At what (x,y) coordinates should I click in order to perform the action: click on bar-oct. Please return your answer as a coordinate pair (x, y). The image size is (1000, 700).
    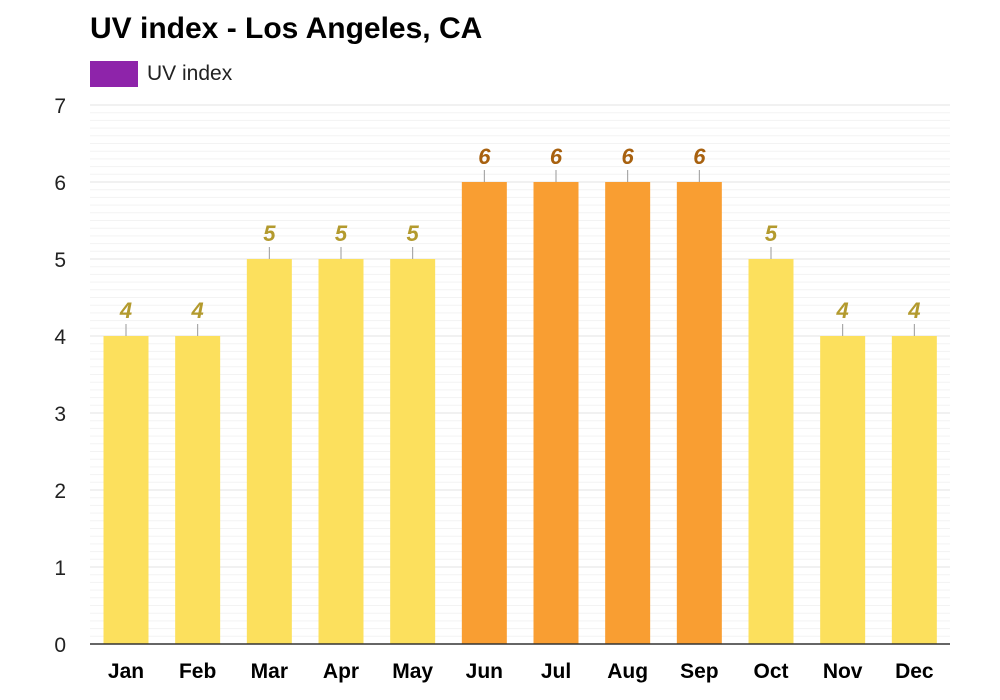
    Looking at the image, I should click on (771, 451).